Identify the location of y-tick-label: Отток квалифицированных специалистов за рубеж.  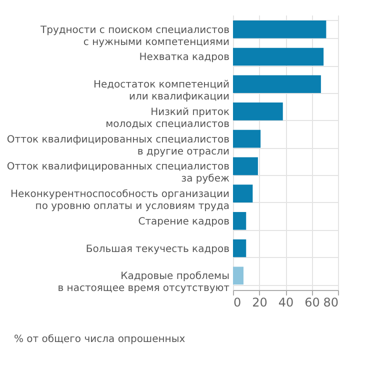
(118, 173).